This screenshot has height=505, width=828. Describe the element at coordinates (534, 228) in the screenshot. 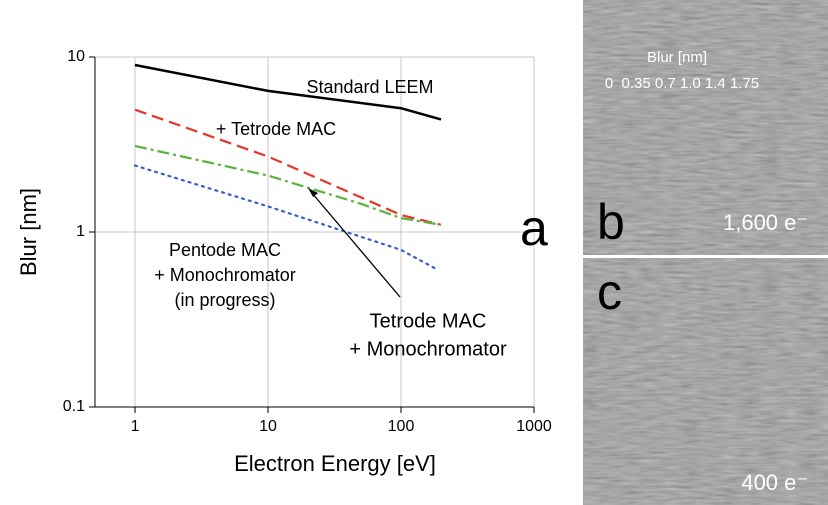

I see `panel-label: a` at that location.